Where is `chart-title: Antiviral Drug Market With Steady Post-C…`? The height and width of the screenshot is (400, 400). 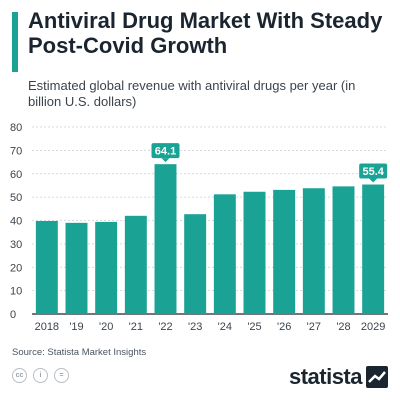 chart-title: Antiviral Drug Market With Steady Post-C… is located at coordinates (205, 33).